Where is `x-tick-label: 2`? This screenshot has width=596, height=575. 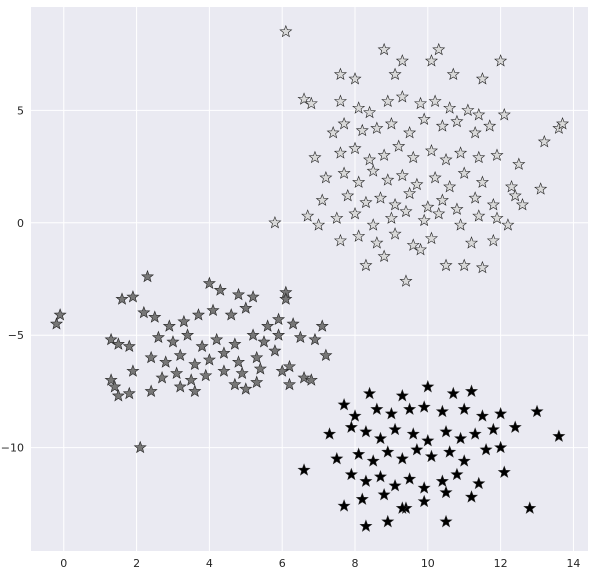
x-tick-label: 2 is located at coordinates (136, 563).